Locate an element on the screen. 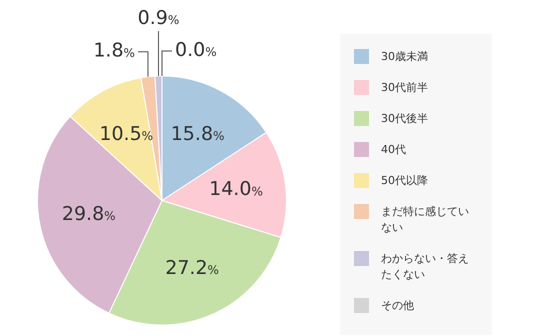  legend-label: まだ特に感じていない is located at coordinates (425, 220).